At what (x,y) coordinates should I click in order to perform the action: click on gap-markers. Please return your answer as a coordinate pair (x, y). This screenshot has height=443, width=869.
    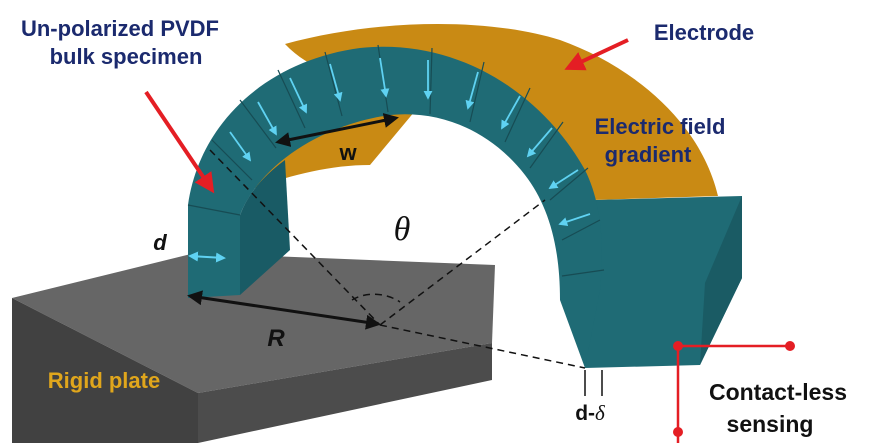
    Looking at the image, I should click on (593, 383).